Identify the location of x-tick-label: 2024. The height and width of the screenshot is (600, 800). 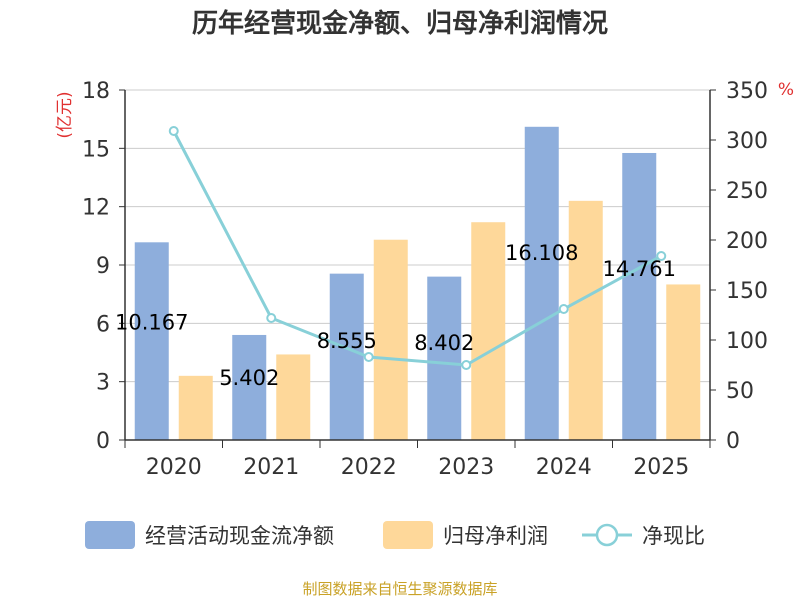
(564, 467).